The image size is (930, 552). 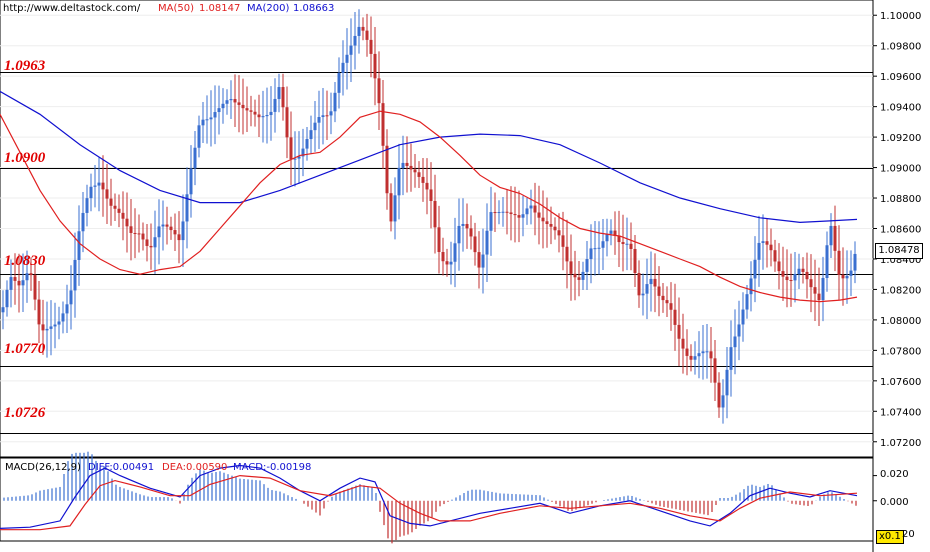 What do you see at coordinates (899, 251) in the screenshot?
I see `current-price-tag: 1.08478` at bounding box center [899, 251].